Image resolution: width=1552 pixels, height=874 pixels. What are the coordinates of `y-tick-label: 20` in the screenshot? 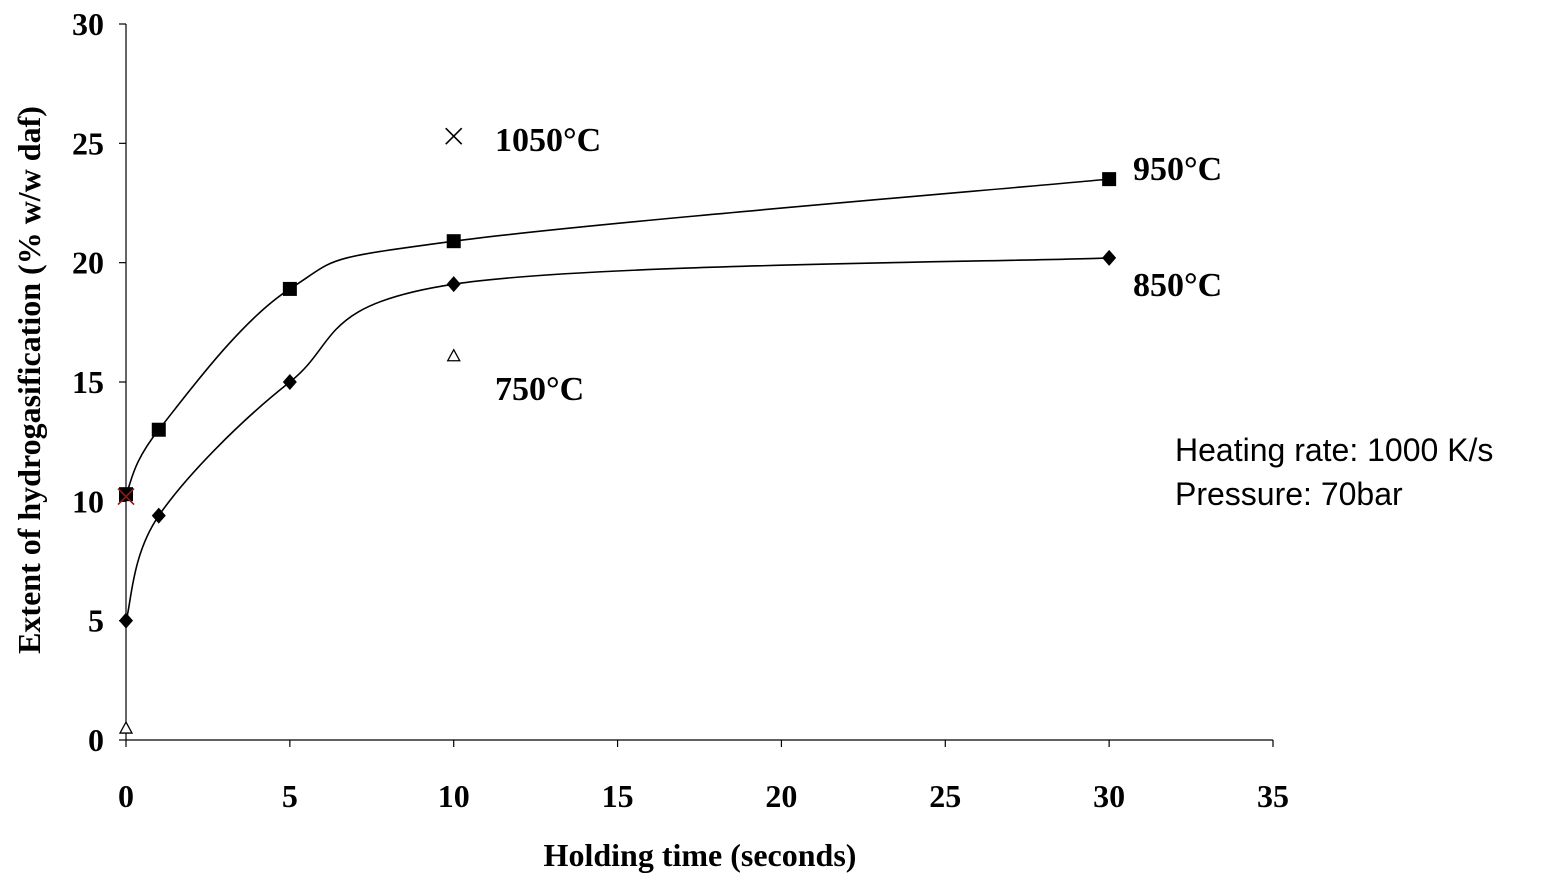 It's located at (88, 263).